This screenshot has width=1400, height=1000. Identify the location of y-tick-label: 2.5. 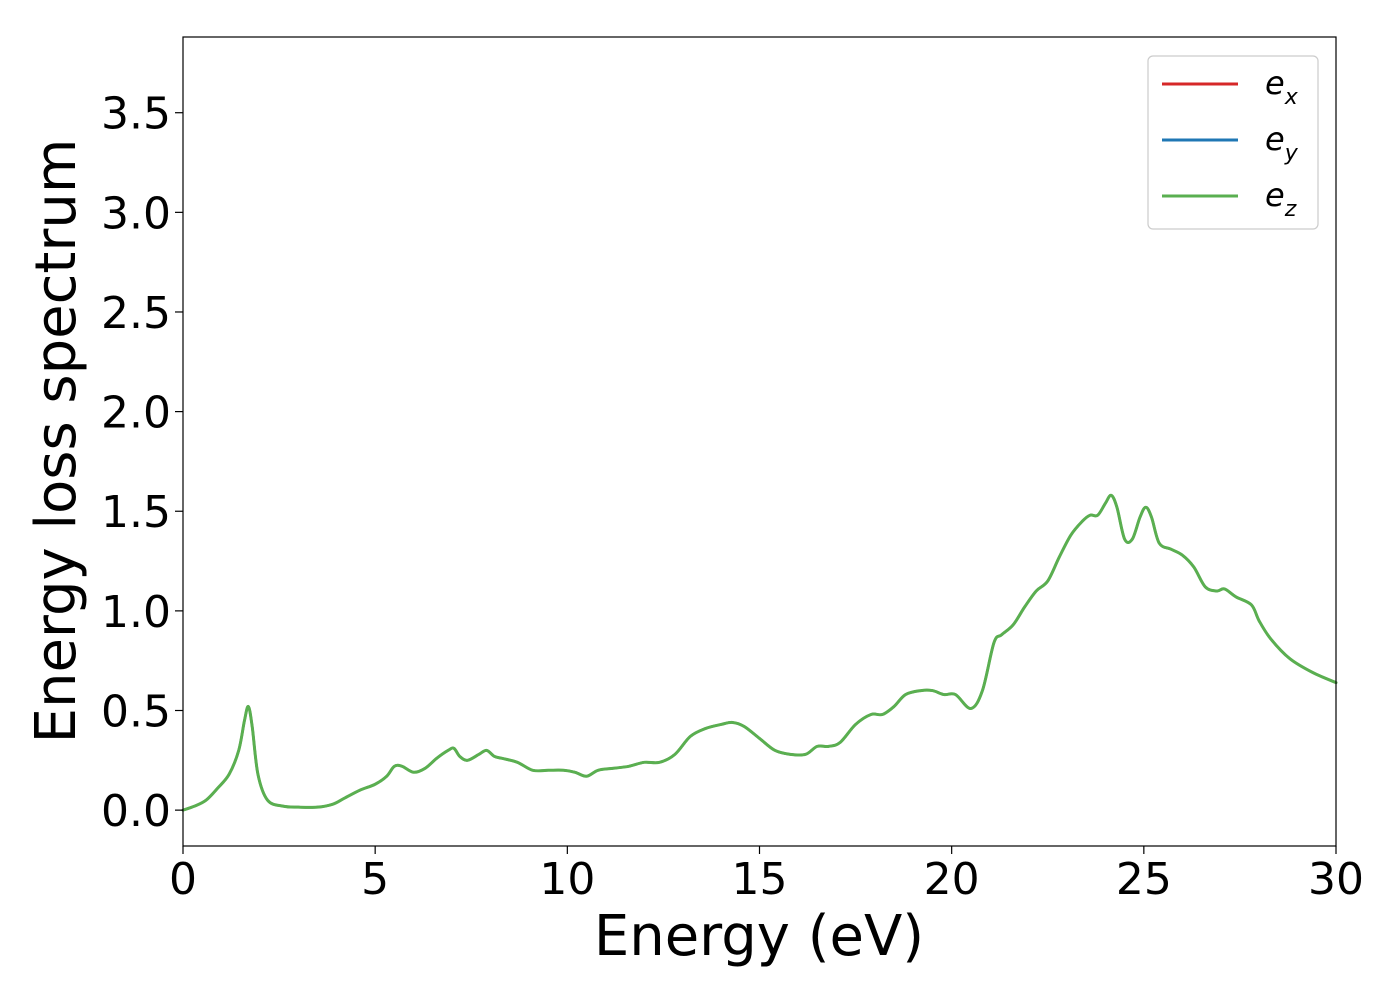
(136, 313).